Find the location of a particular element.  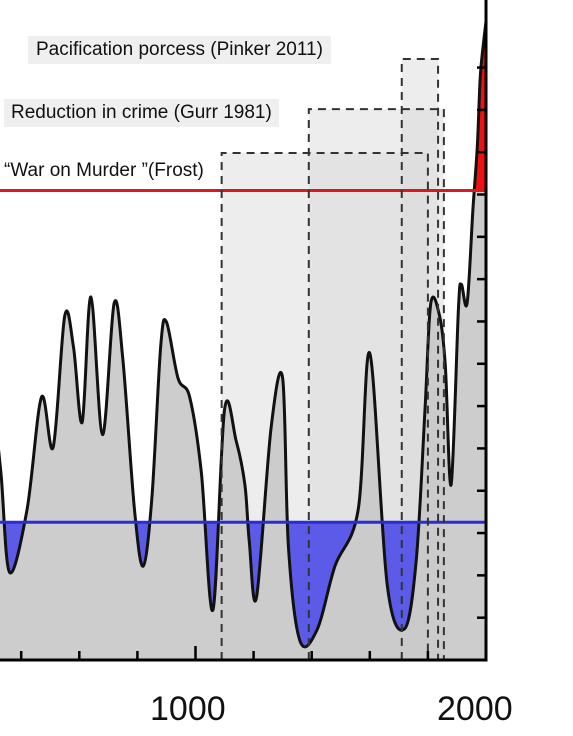

below-threshold-fill is located at coordinates (212, 584).